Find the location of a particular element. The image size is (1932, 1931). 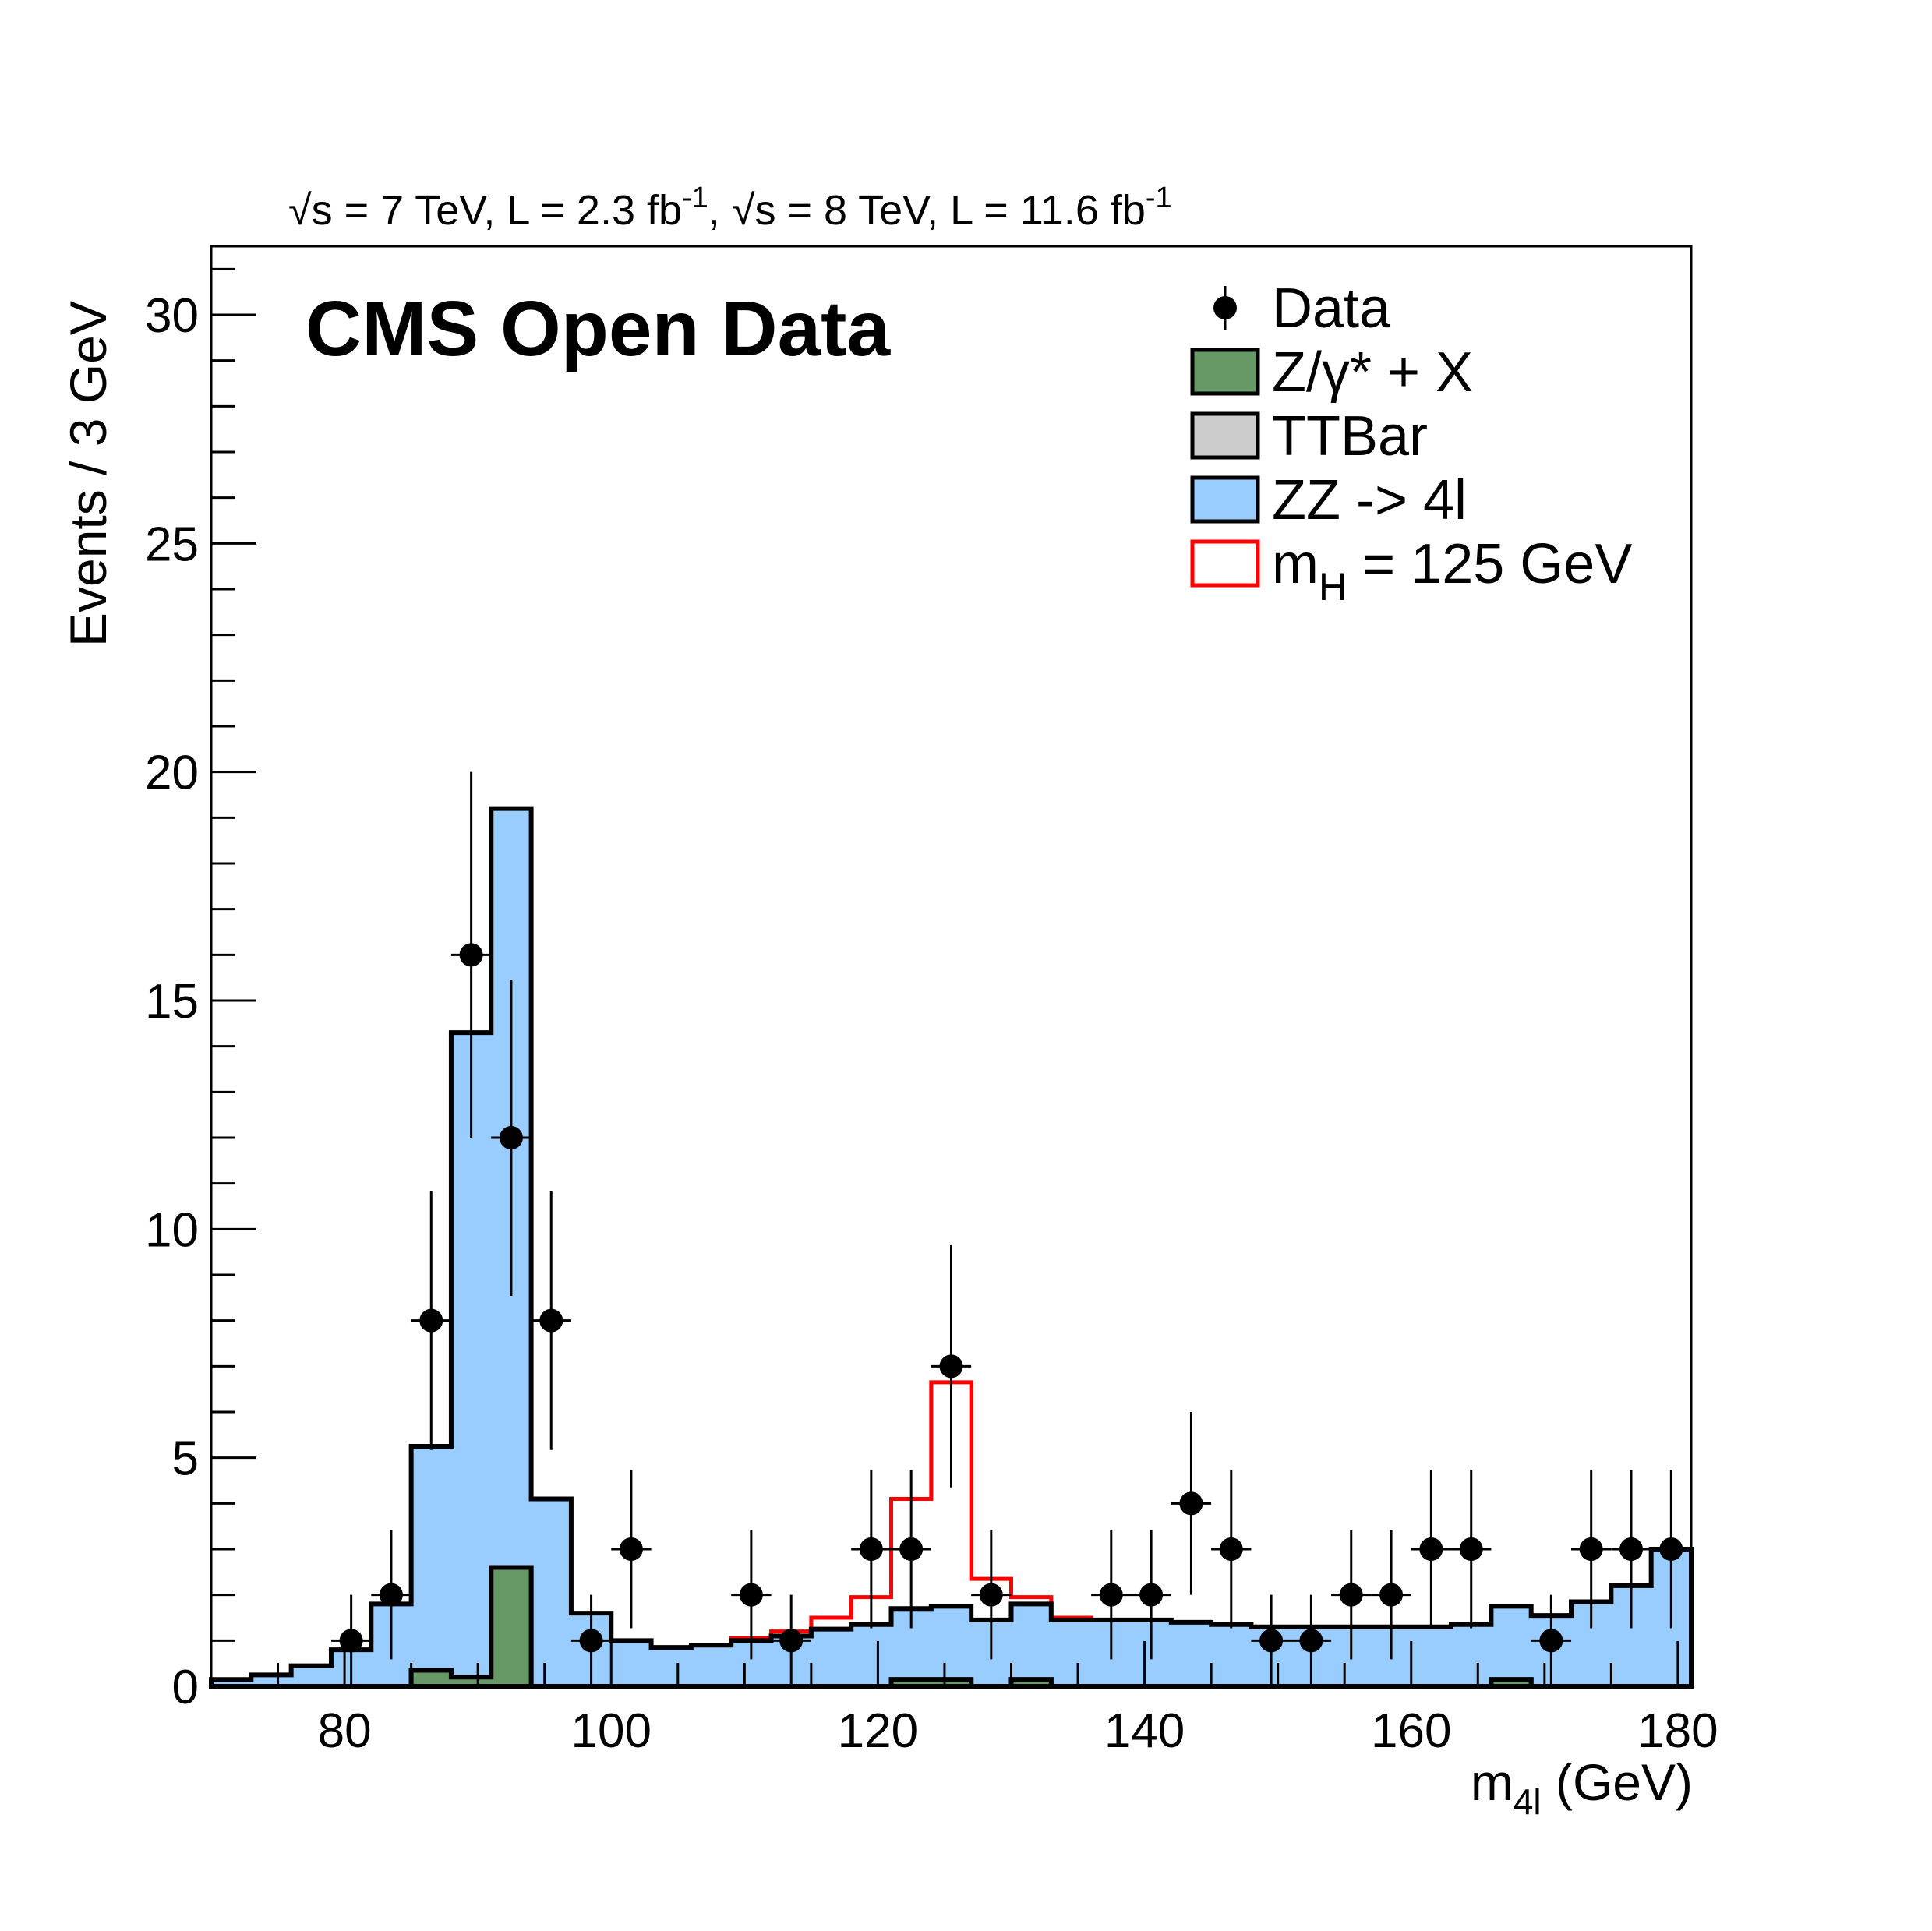

legend-entry-zz: ZZ -> 4l is located at coordinates (1329, 500).